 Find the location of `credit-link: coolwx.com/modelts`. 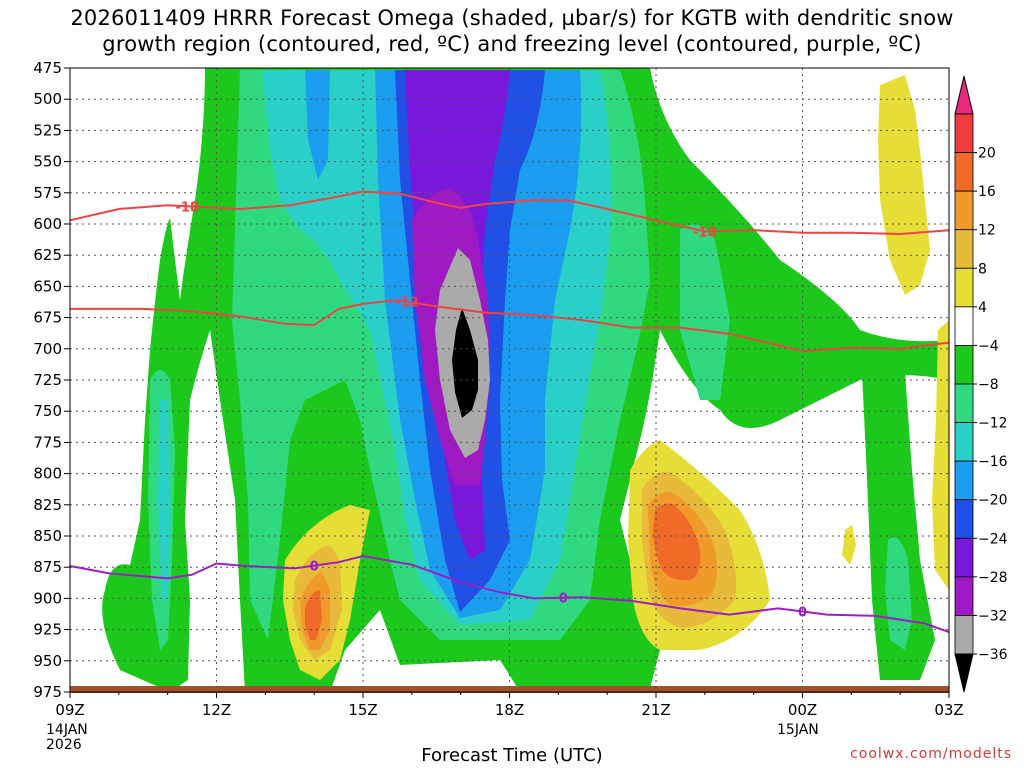

credit-link: coolwx.com/modelts is located at coordinates (931, 754).